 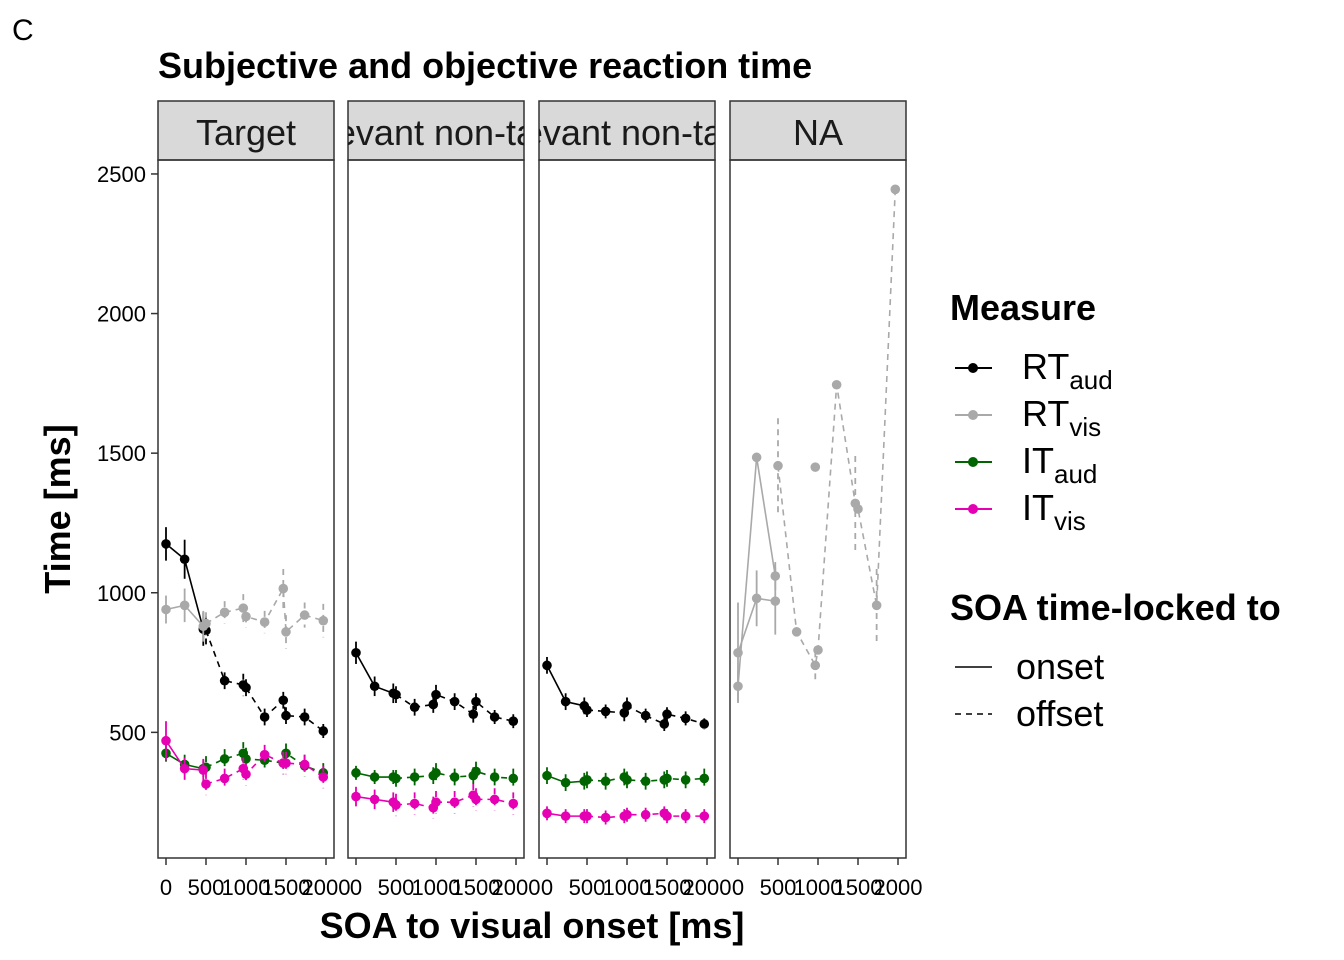 What do you see at coordinates (627, 132) in the screenshot?
I see `facet-strip-label: Relevant non-target` at bounding box center [627, 132].